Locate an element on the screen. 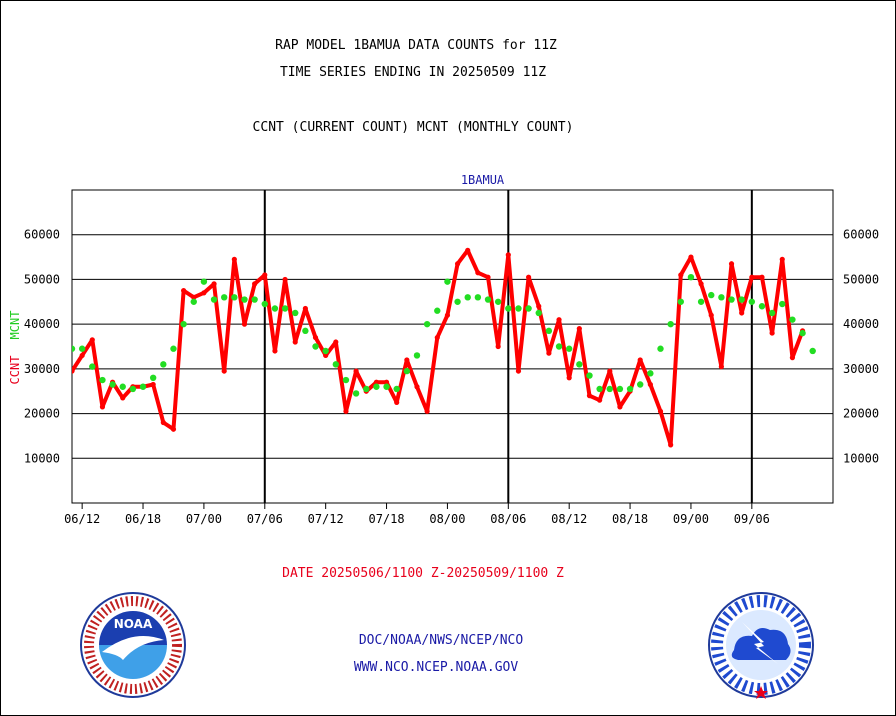 The height and width of the screenshot is (716, 896). x-tick-label: 07/00 is located at coordinates (204, 519).